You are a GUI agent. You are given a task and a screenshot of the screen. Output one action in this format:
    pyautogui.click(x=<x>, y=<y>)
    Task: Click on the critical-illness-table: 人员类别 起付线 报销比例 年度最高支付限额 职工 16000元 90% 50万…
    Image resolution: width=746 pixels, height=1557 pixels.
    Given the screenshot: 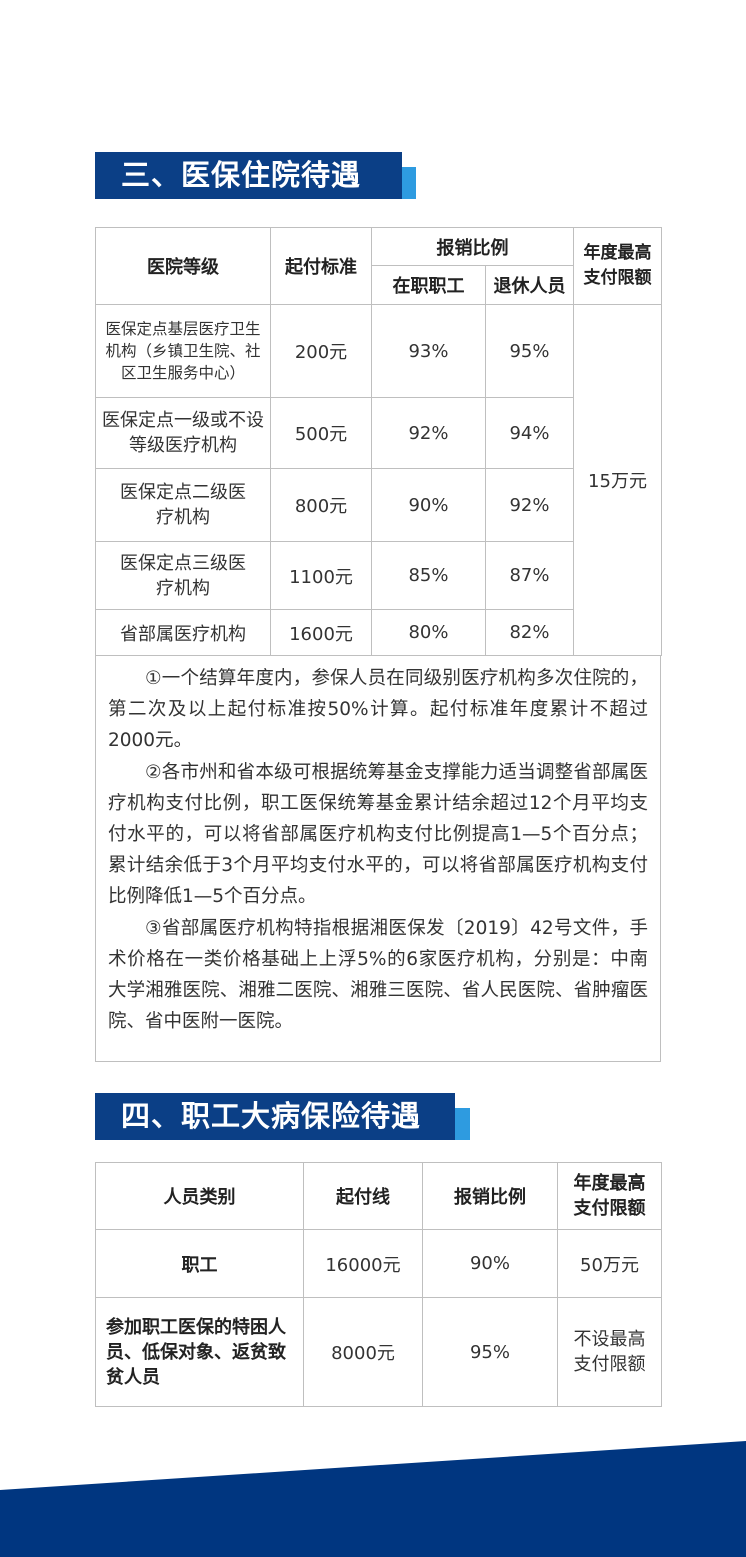 What is the action you would take?
    pyautogui.click(x=378, y=1284)
    